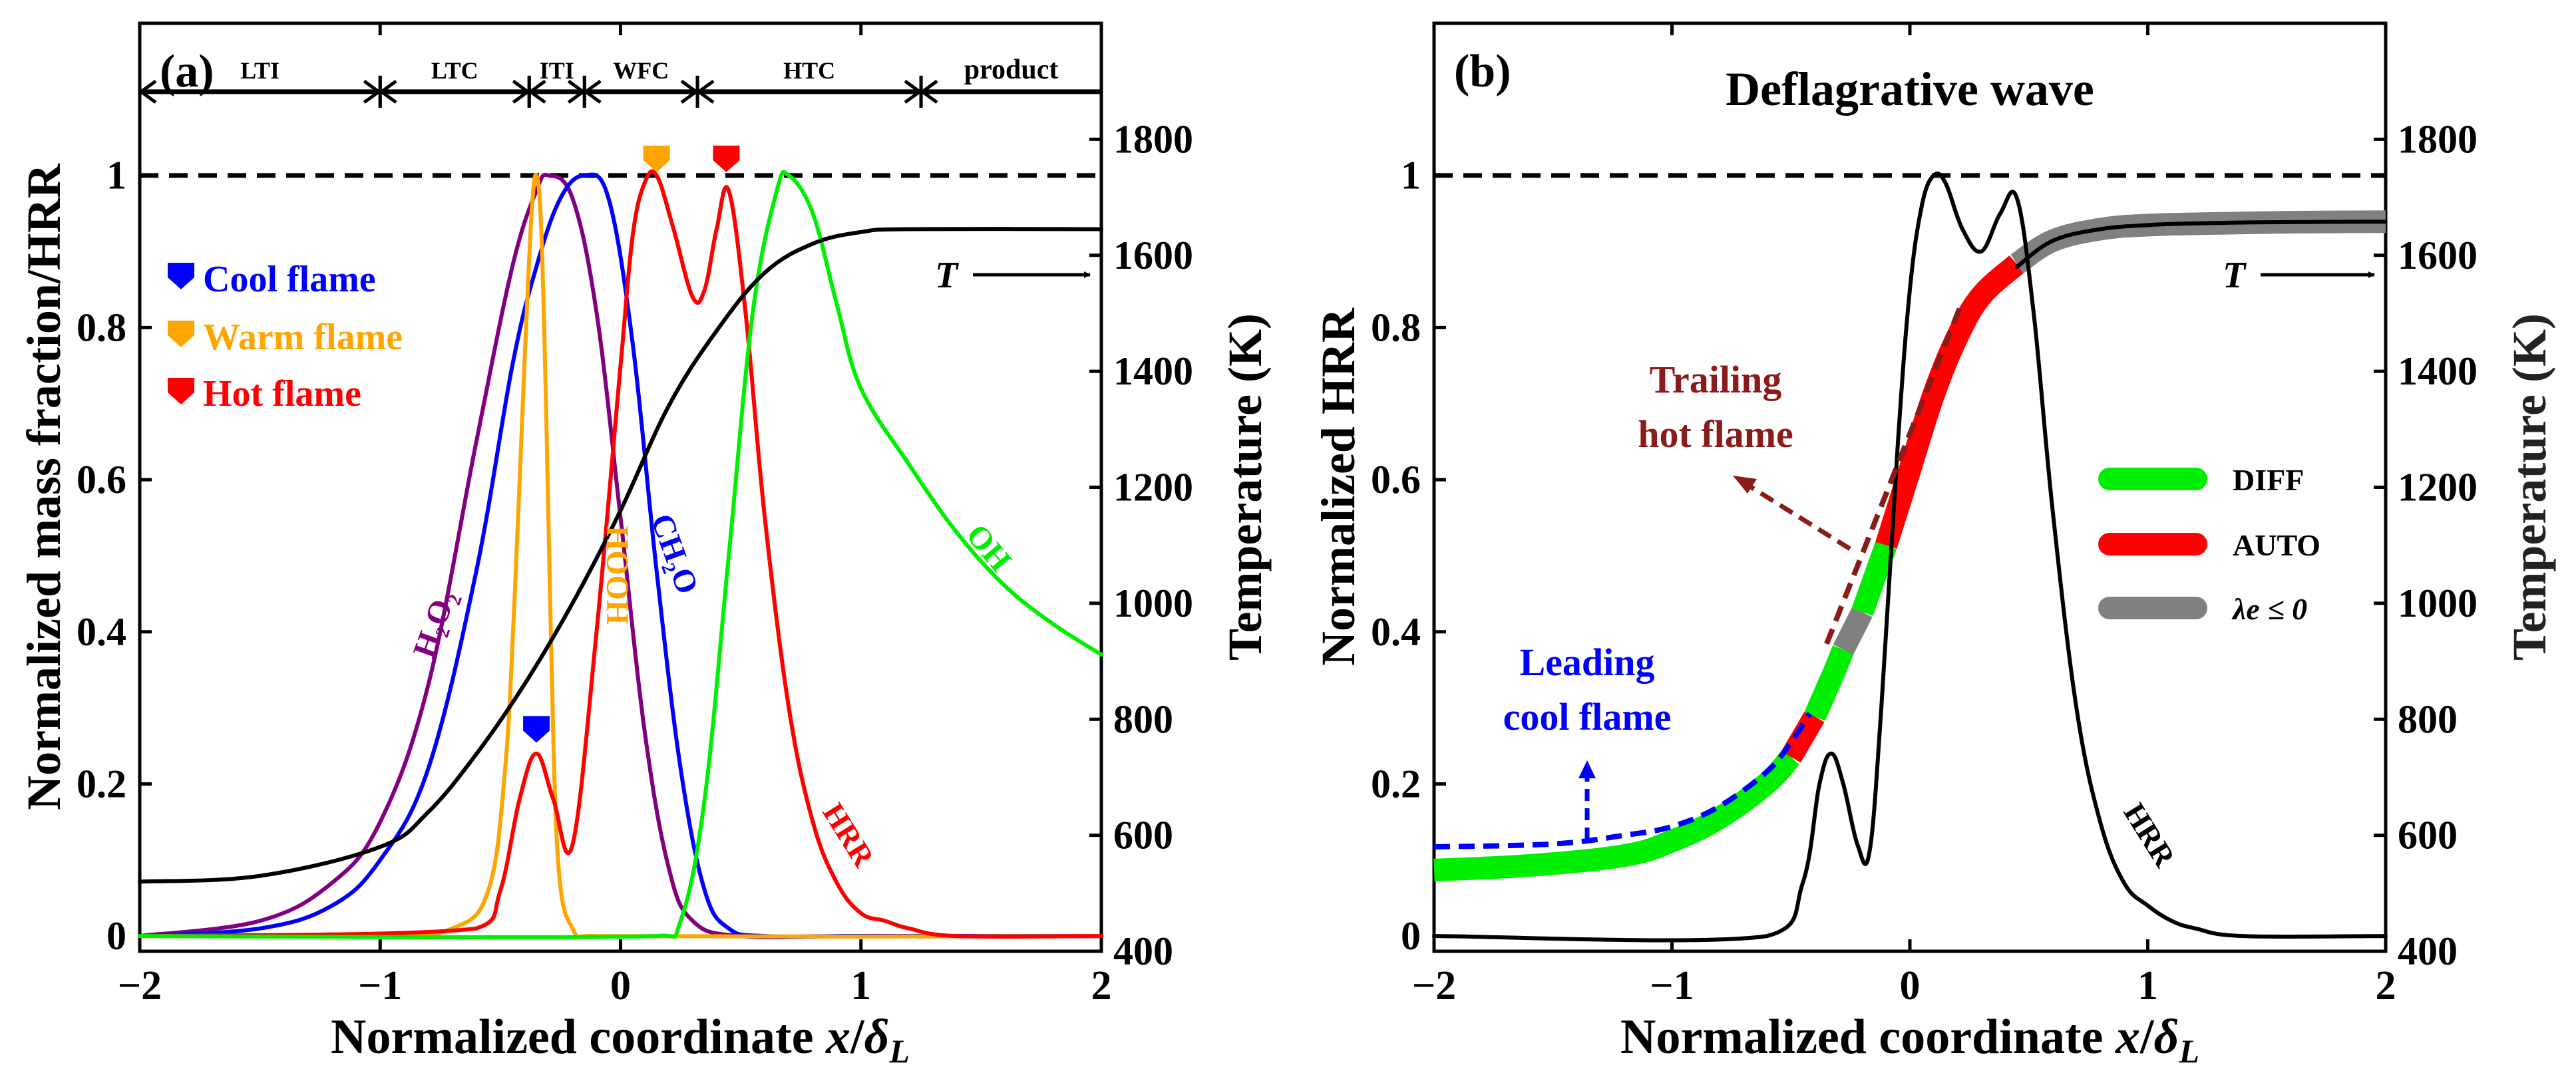 This screenshot has width=2576, height=1071. Describe the element at coordinates (2147, 986) in the screenshot. I see `b-xtick-label: 1` at that location.